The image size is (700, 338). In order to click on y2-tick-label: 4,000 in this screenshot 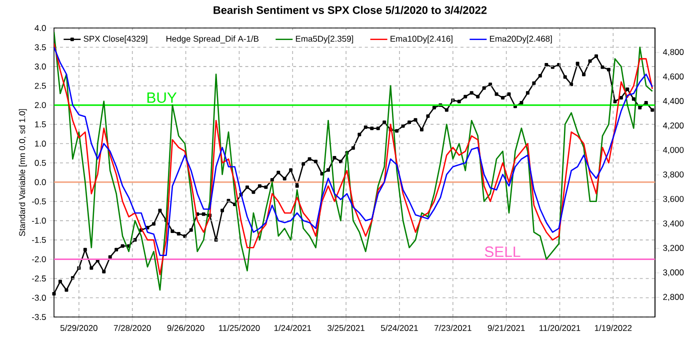, I will do `click(673, 150)`.